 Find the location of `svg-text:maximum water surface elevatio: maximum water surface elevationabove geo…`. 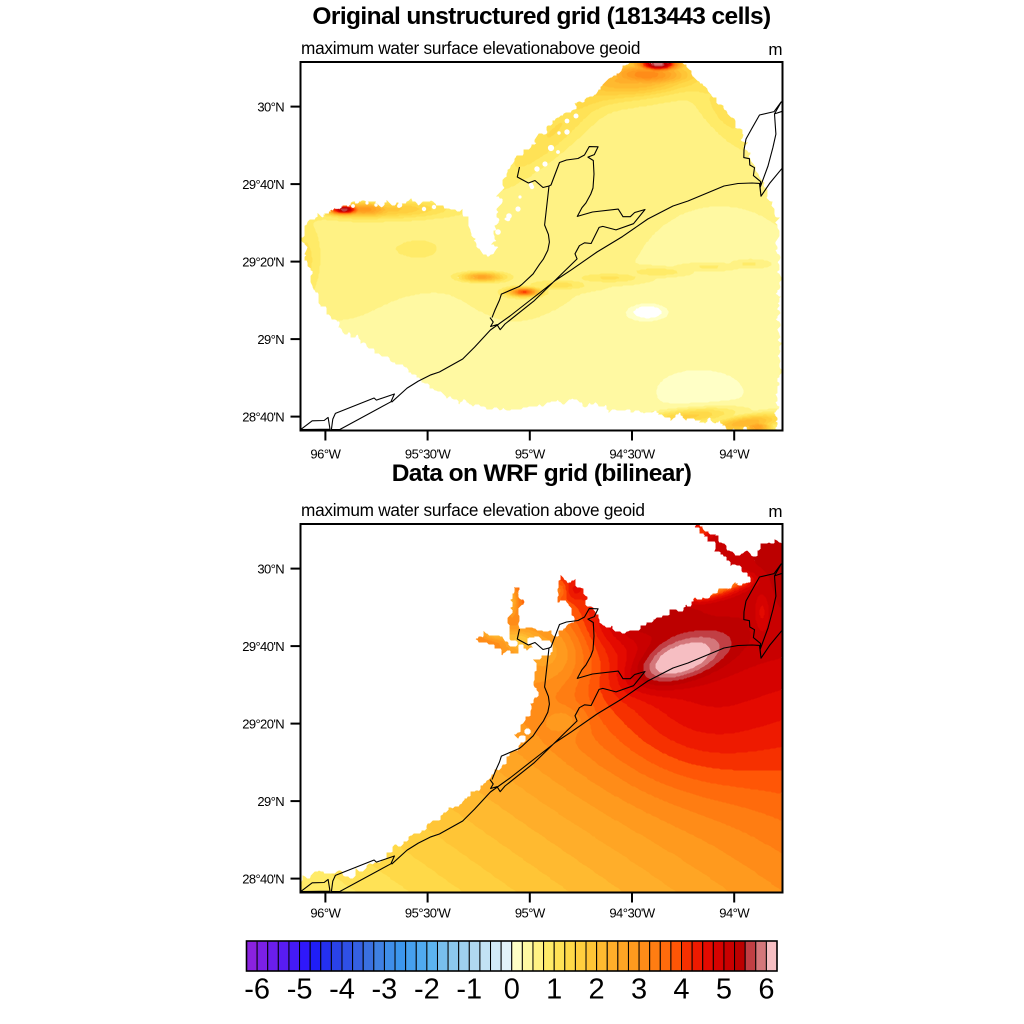

svg-text:maximum water surface elevatio: maximum water surface elevationabove geo… is located at coordinates (470, 48).